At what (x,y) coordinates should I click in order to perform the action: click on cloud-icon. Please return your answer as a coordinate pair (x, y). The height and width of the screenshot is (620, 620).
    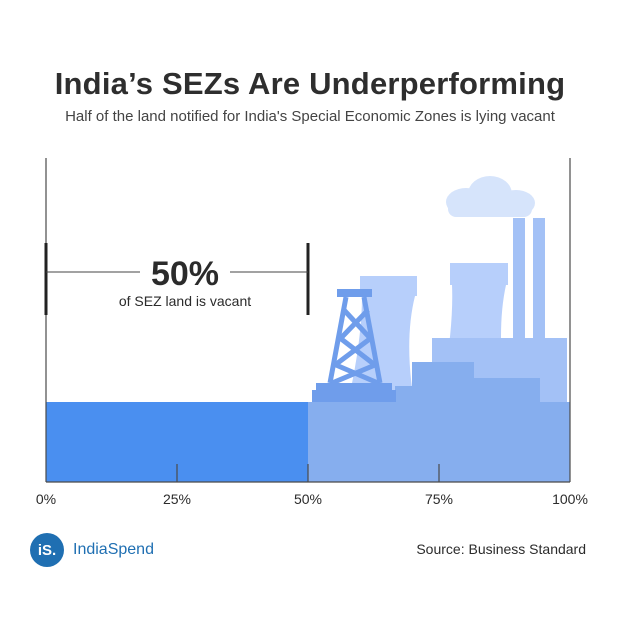
    Looking at the image, I should click on (490, 196).